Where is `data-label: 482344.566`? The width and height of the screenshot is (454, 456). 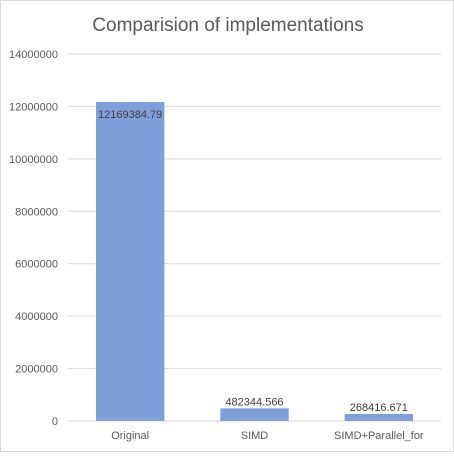
data-label: 482344.566 is located at coordinates (254, 402).